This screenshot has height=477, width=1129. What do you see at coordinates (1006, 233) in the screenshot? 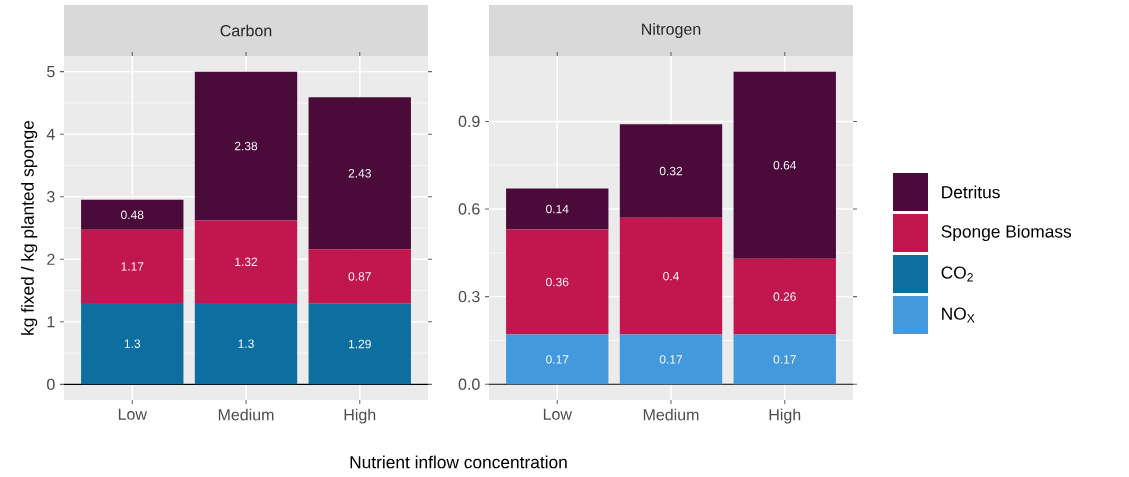
I see `legend-label: Sponge Biomass` at bounding box center [1006, 233].